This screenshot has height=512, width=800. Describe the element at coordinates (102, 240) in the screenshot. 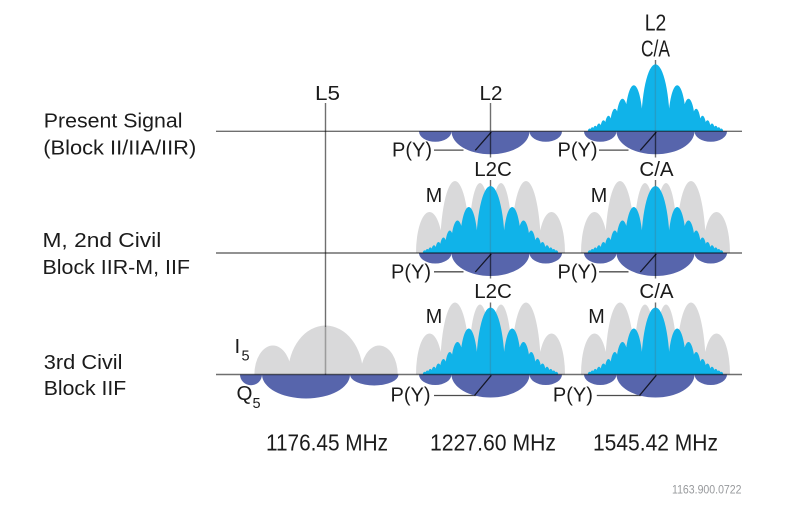

I see `svg-text: M, 2nd Civil` at that location.